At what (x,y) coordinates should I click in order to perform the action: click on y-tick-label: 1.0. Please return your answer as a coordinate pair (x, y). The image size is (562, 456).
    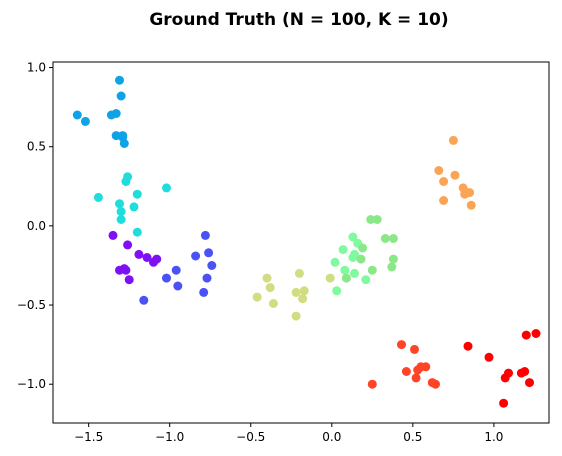
    Looking at the image, I should click on (36, 68).